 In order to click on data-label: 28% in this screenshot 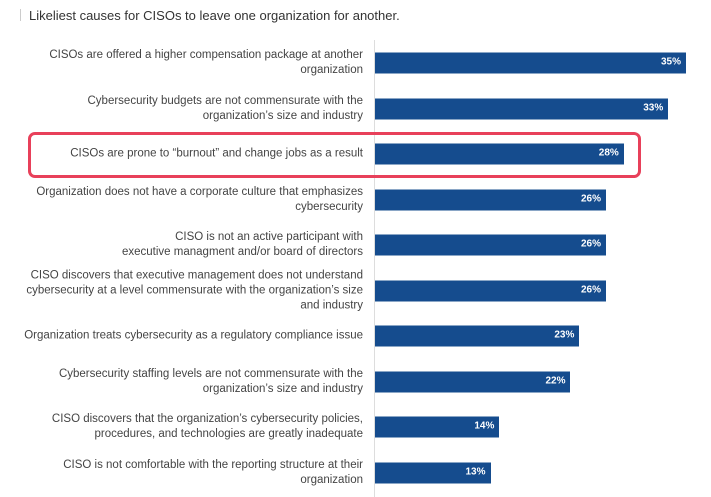, I will do `click(608, 153)`.